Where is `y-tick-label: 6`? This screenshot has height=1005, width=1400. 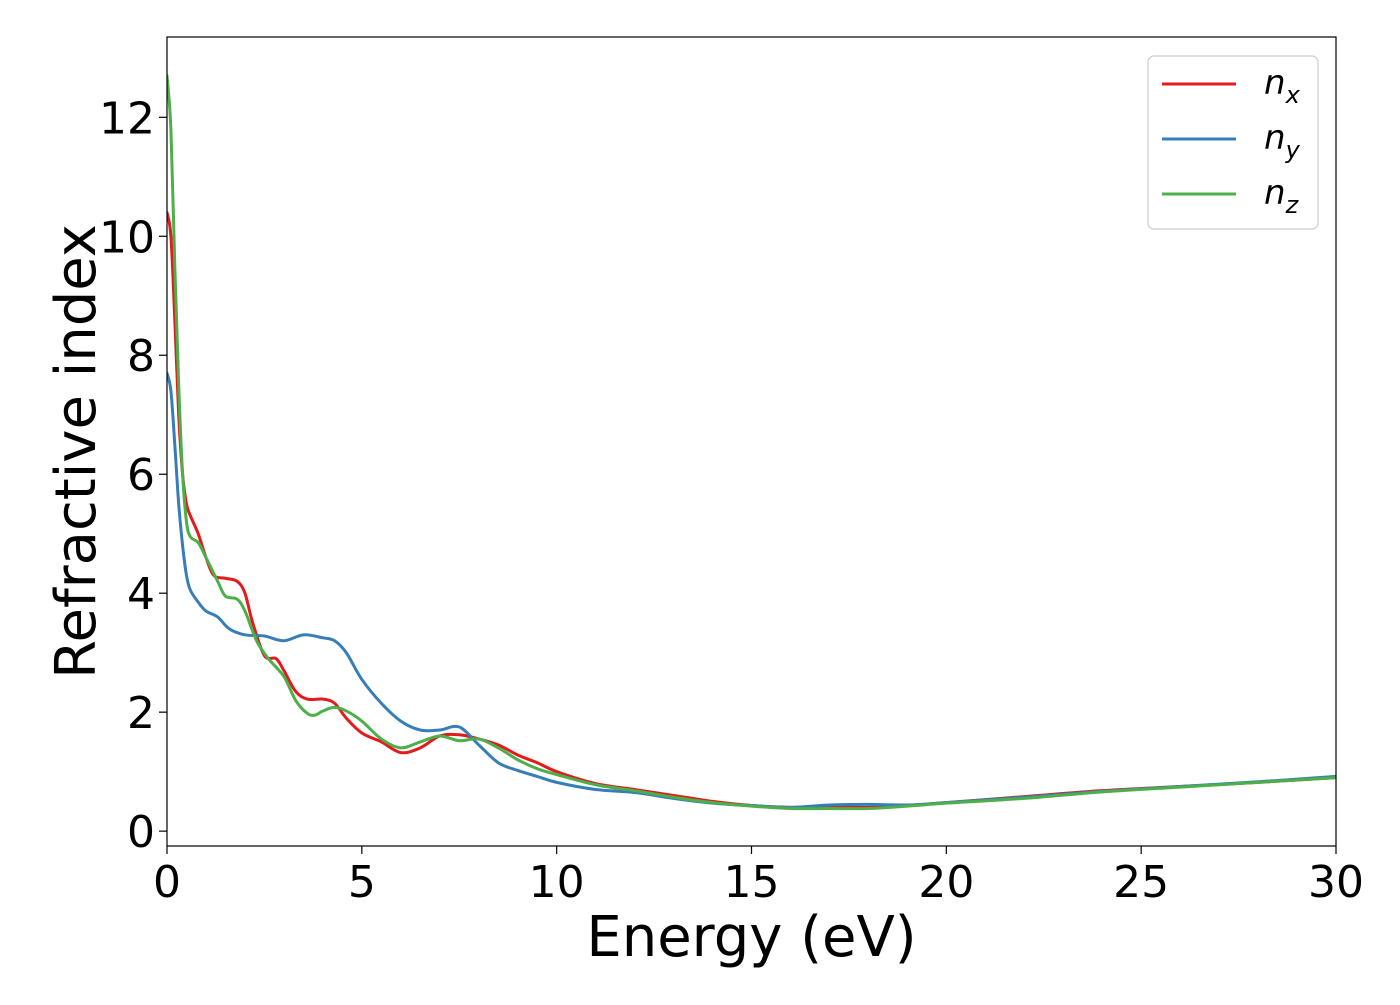 y-tick-label: 6 is located at coordinates (141, 475).